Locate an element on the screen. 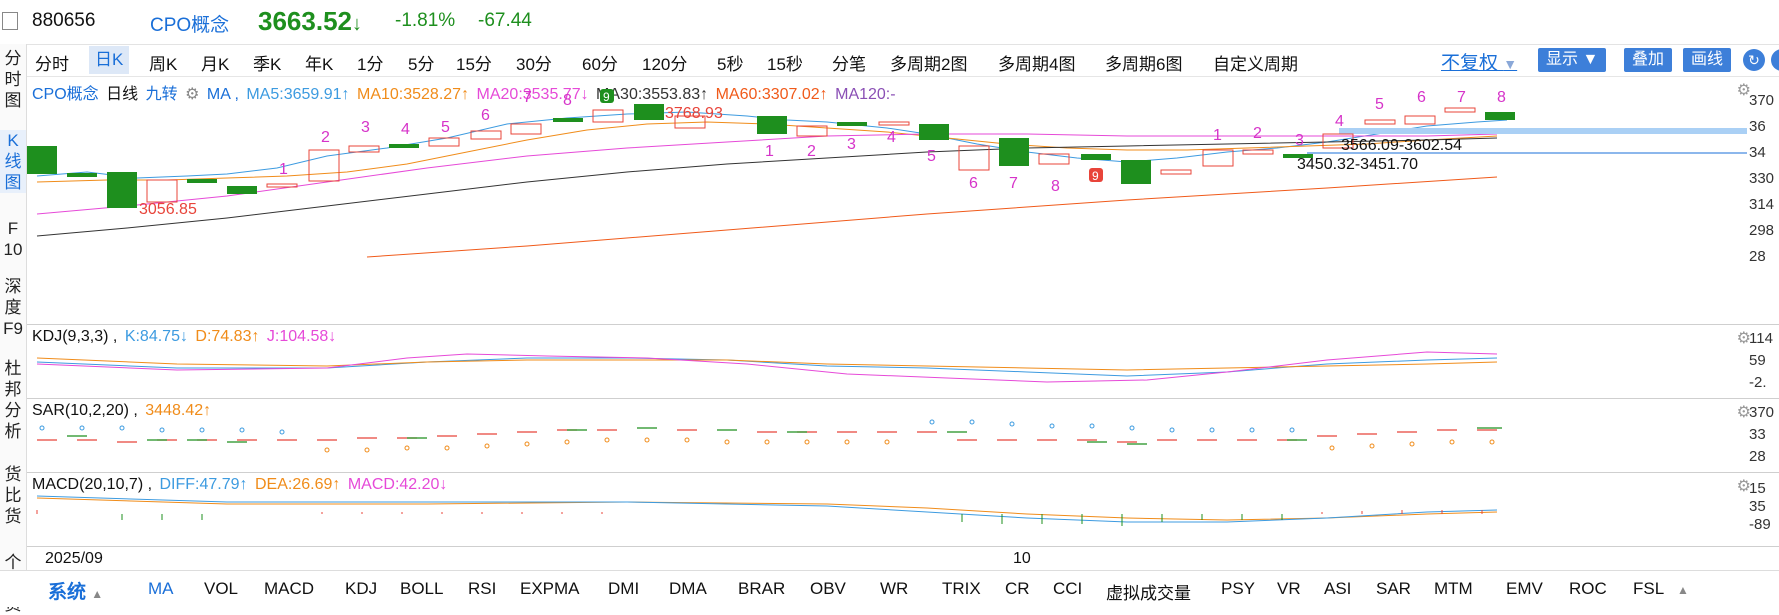 The width and height of the screenshot is (1779, 615). ind-cr: CR is located at coordinates (1017, 588).